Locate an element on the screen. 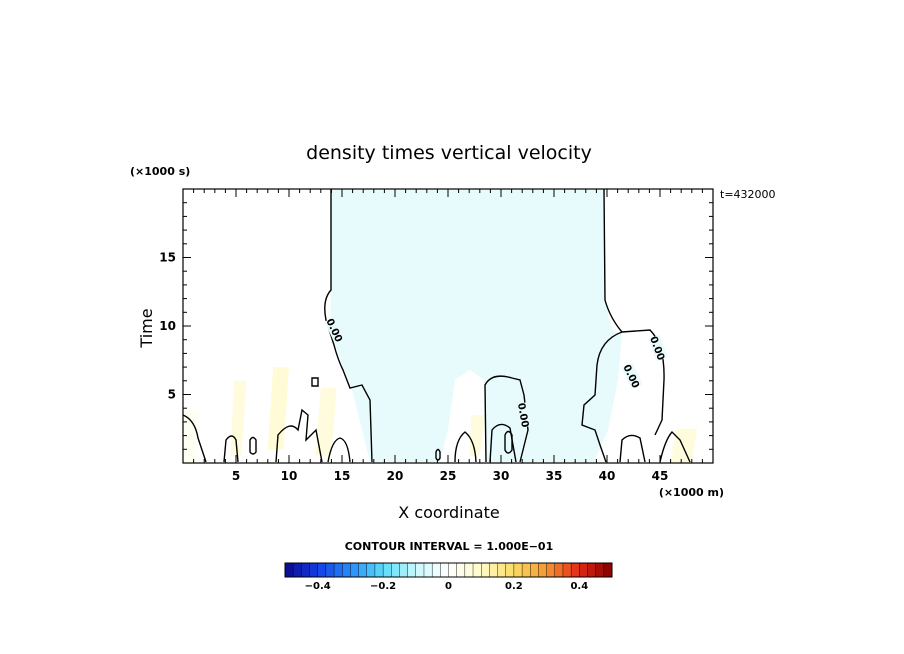 The image size is (904, 654). x-tick-label: 10 is located at coordinates (289, 476).